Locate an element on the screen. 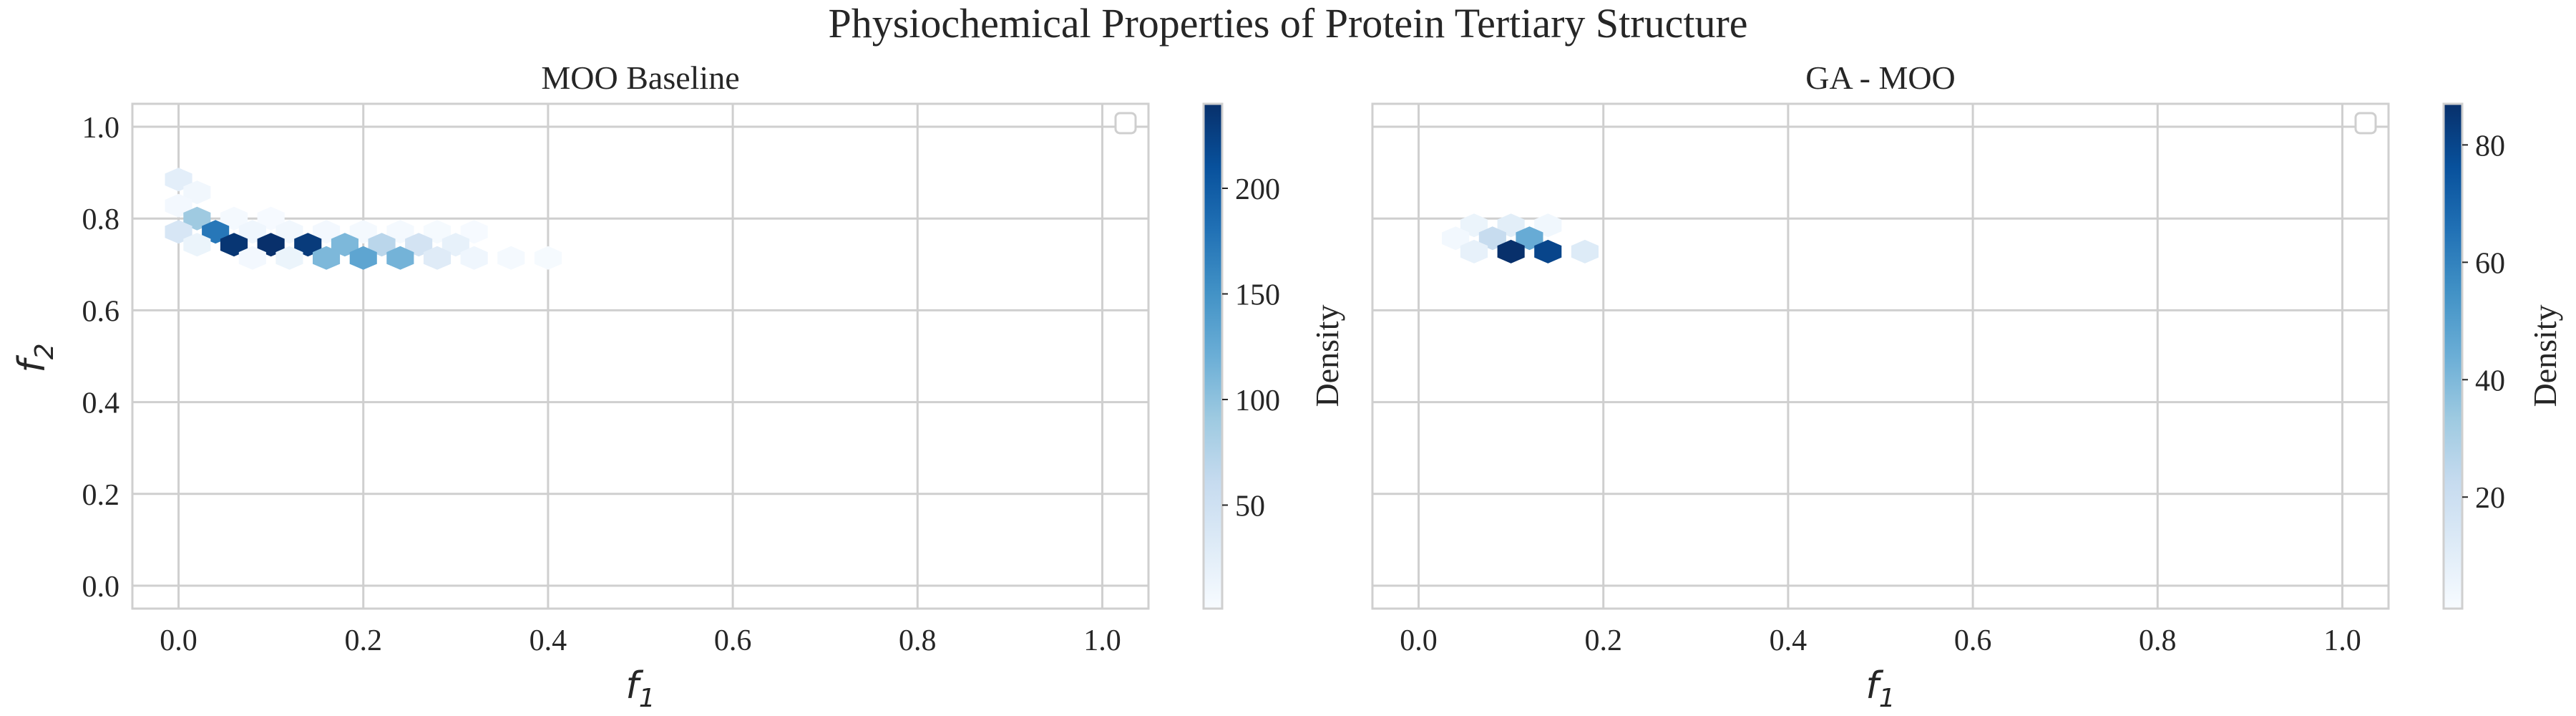 The width and height of the screenshot is (2576, 716). colorbar-tick-label: 150 is located at coordinates (1257, 295).